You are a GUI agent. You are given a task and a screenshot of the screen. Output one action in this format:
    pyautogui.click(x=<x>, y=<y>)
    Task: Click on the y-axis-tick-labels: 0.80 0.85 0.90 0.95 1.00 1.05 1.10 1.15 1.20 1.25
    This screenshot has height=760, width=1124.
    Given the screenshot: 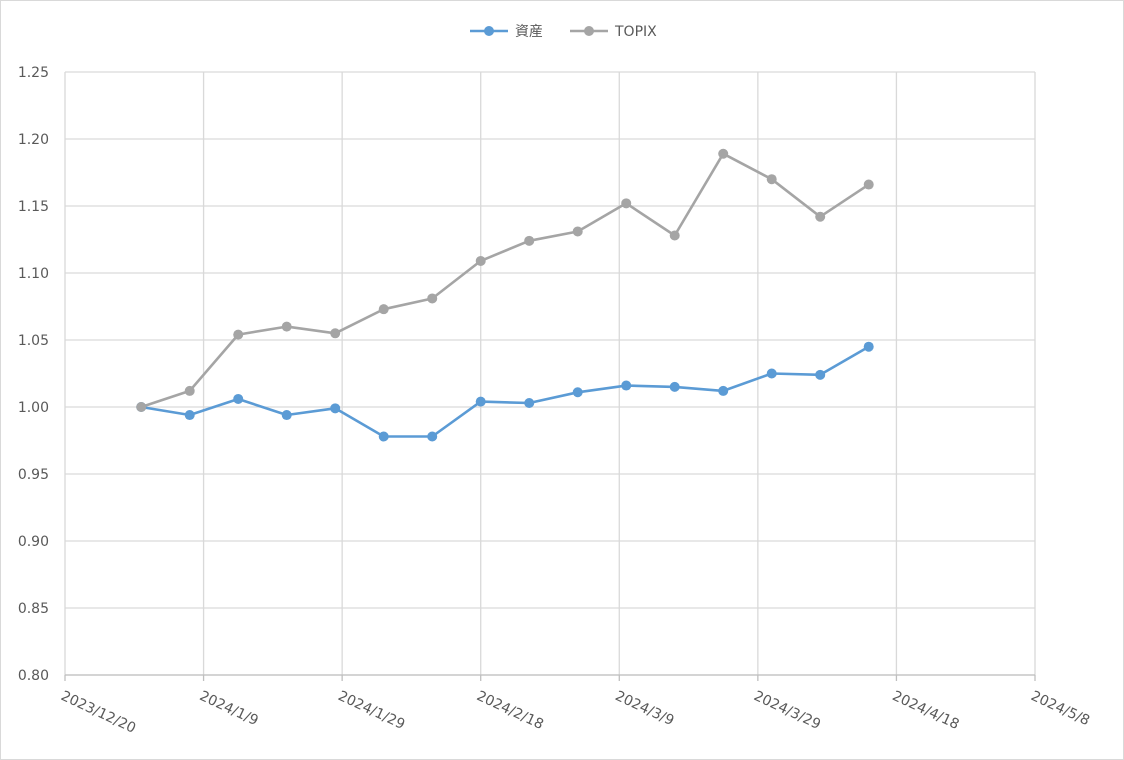 What is the action you would take?
    pyautogui.click(x=33, y=374)
    